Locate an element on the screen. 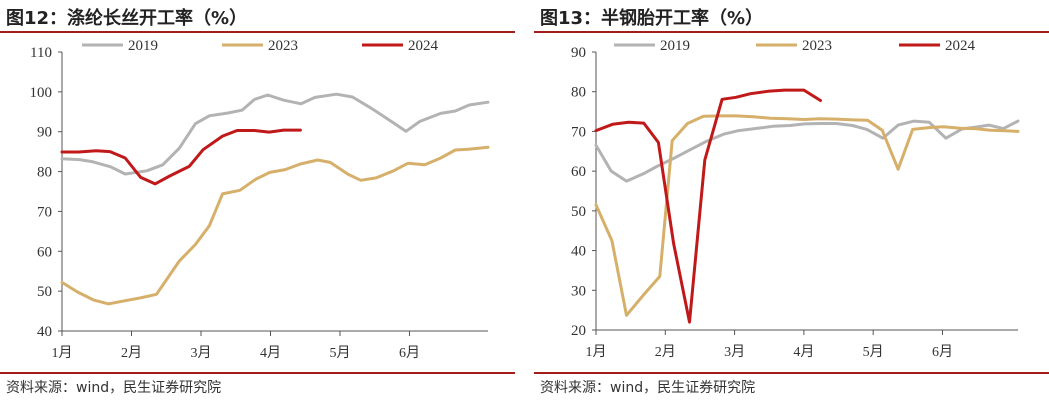  chart-title: 图13：半钢胎开工率（%） is located at coordinates (652, 18).